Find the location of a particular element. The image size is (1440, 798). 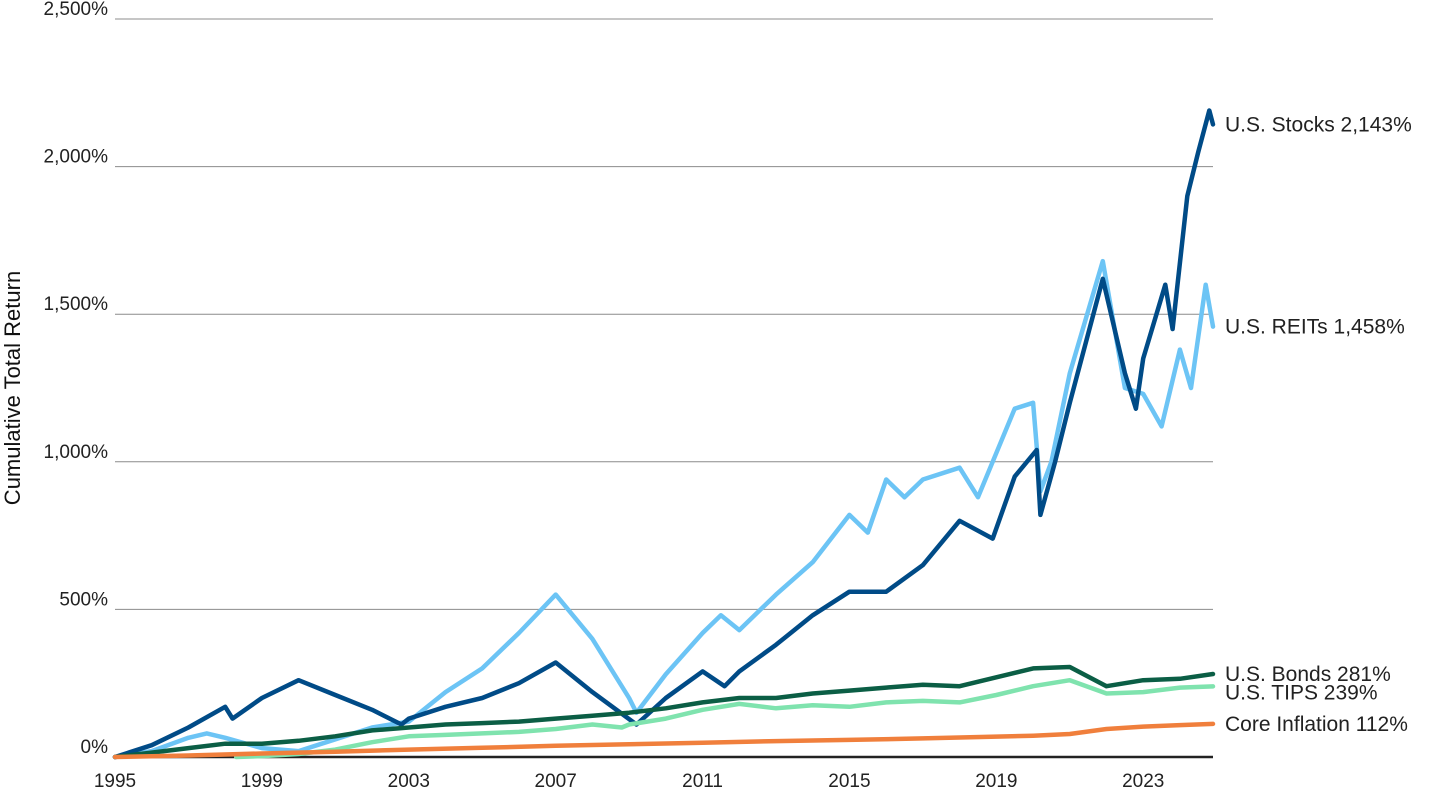

end-label-u-s-reits: U.S. REITs 1,458% is located at coordinates (1315, 327).